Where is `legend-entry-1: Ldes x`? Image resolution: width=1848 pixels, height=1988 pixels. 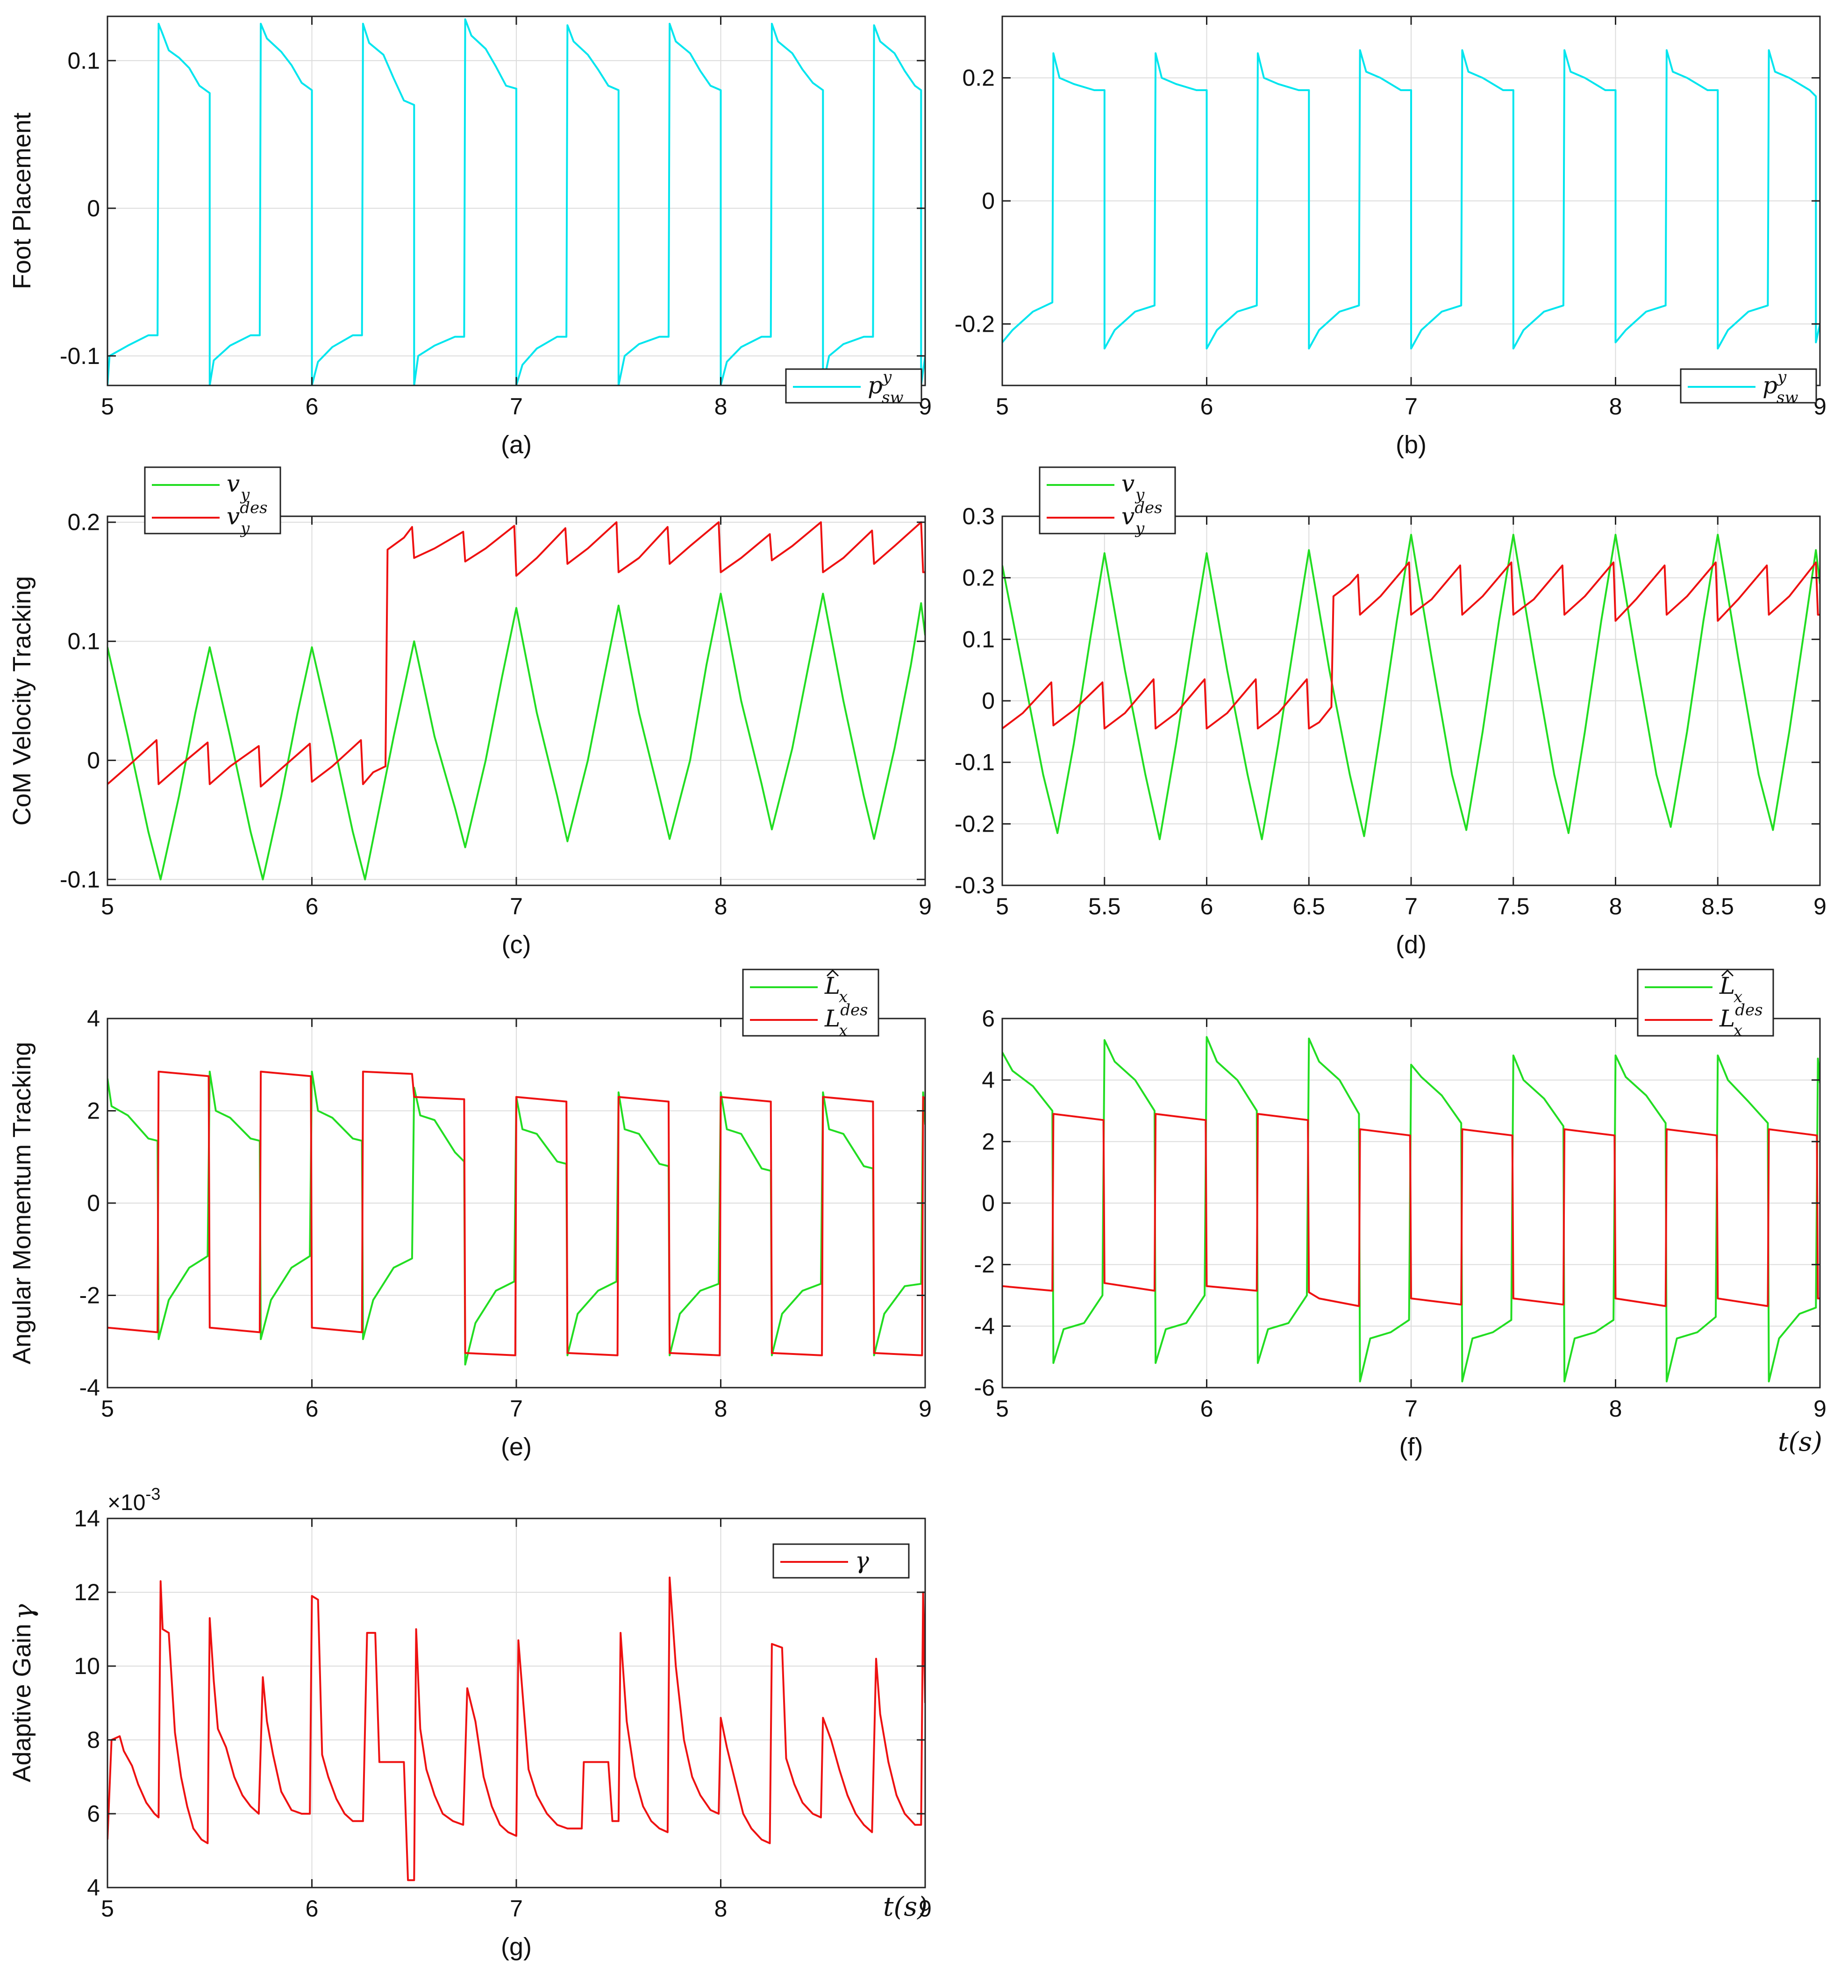
legend-entry-1: Ldes x is located at coordinates (846, 1021).